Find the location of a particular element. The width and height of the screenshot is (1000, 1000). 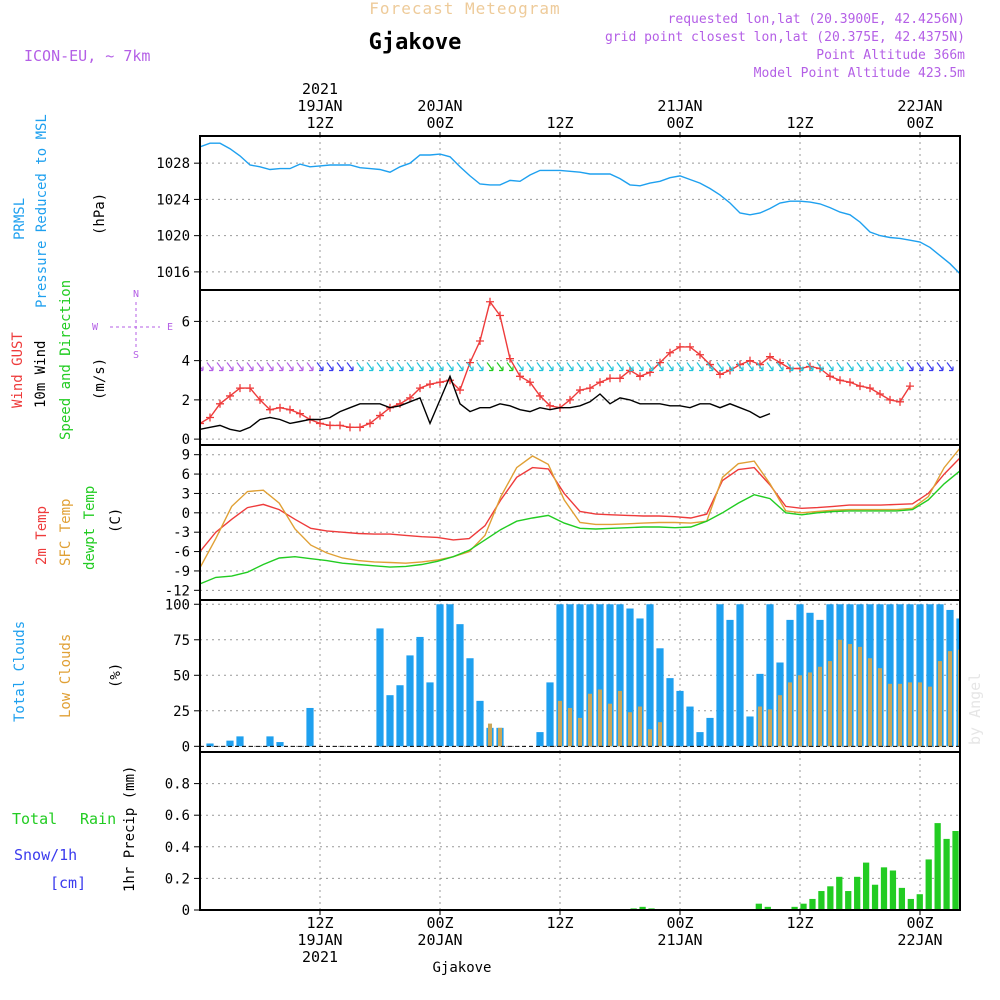

compass-north: N is located at coordinates (136, 294).